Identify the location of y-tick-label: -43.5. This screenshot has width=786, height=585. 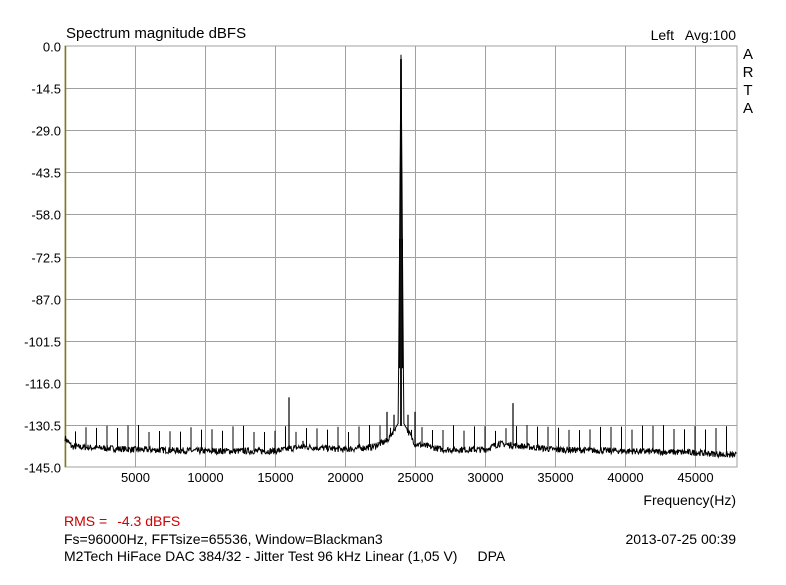
(46, 173).